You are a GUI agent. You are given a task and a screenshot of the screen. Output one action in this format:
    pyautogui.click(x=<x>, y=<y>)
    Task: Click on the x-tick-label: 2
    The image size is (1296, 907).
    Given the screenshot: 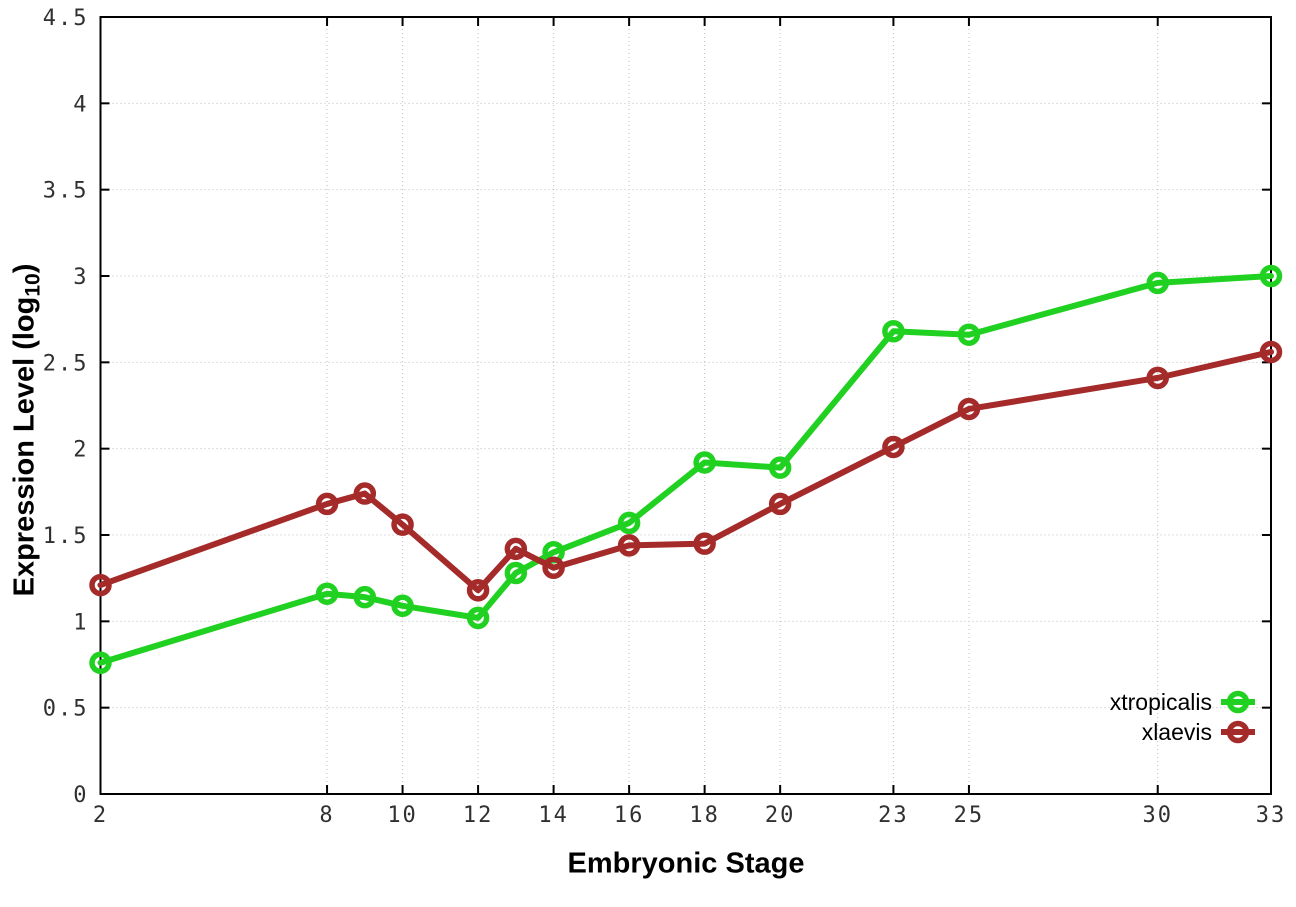 What is the action you would take?
    pyautogui.click(x=100, y=815)
    